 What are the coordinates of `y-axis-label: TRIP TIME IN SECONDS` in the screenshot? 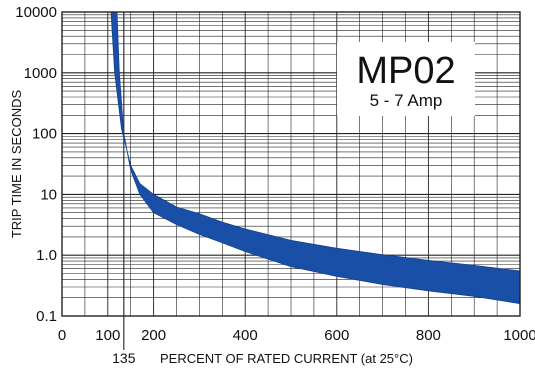 It's located at (16, 164).